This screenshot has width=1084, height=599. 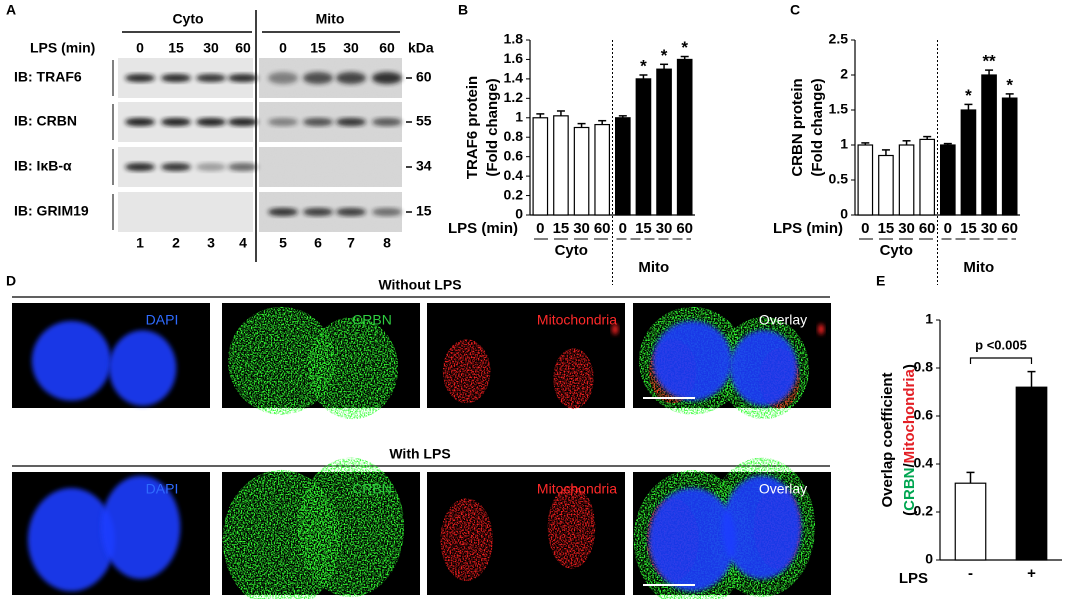 I want to click on lane-number: 5, so click(x=283, y=243).